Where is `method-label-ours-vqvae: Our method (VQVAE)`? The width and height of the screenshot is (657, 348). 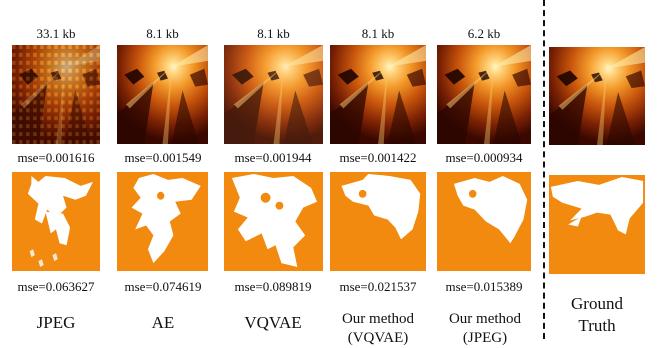
method-label-ours-vqvae: Our method (VQVAE) is located at coordinates (378, 328).